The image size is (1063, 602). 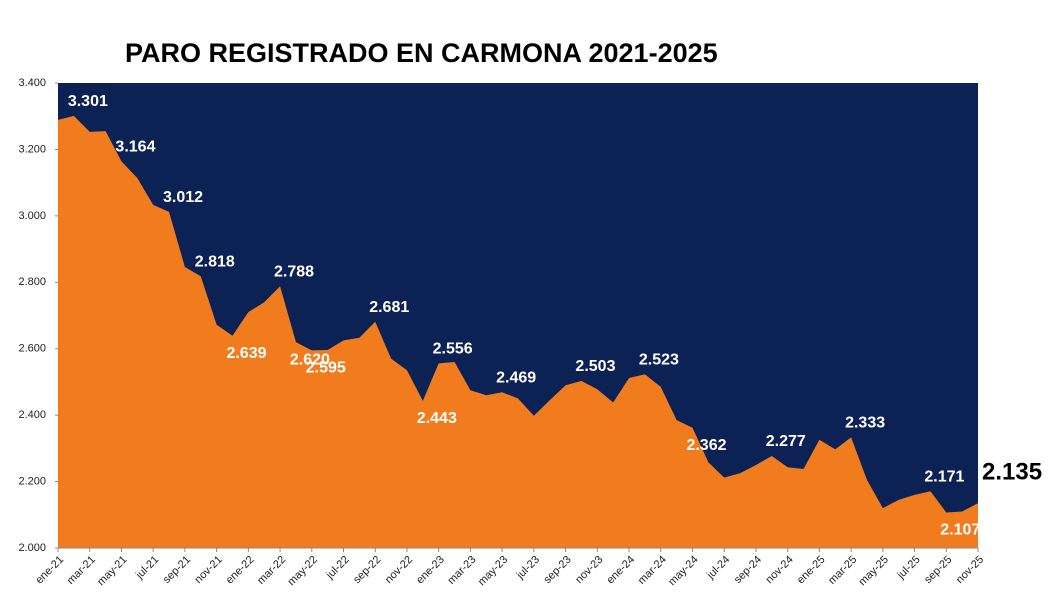 What do you see at coordinates (294, 271) in the screenshot?
I see `data-label: 2.788` at bounding box center [294, 271].